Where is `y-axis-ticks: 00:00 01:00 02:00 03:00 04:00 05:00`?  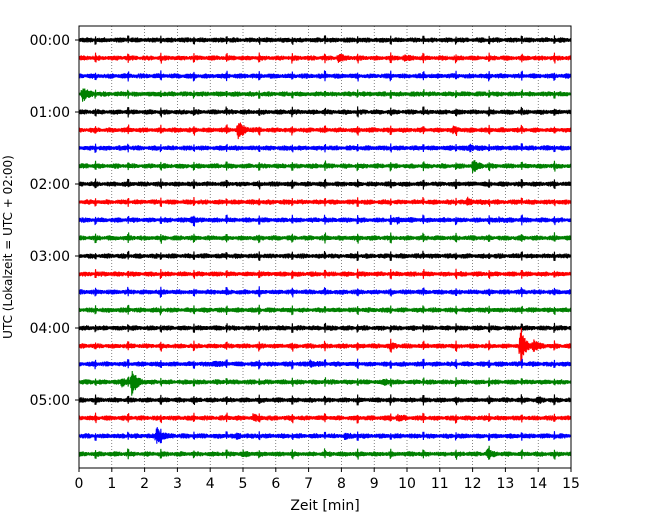
y-axis-ticks: 00:00 01:00 02:00 03:00 04:00 05:00 is located at coordinates (54, 221).